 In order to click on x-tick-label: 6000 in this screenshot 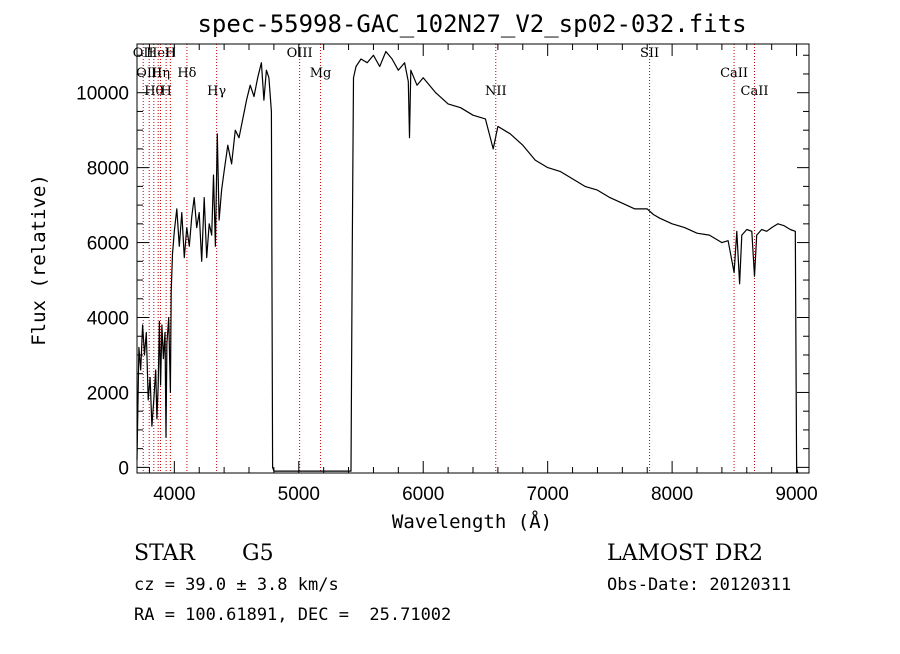, I will do `click(423, 494)`.